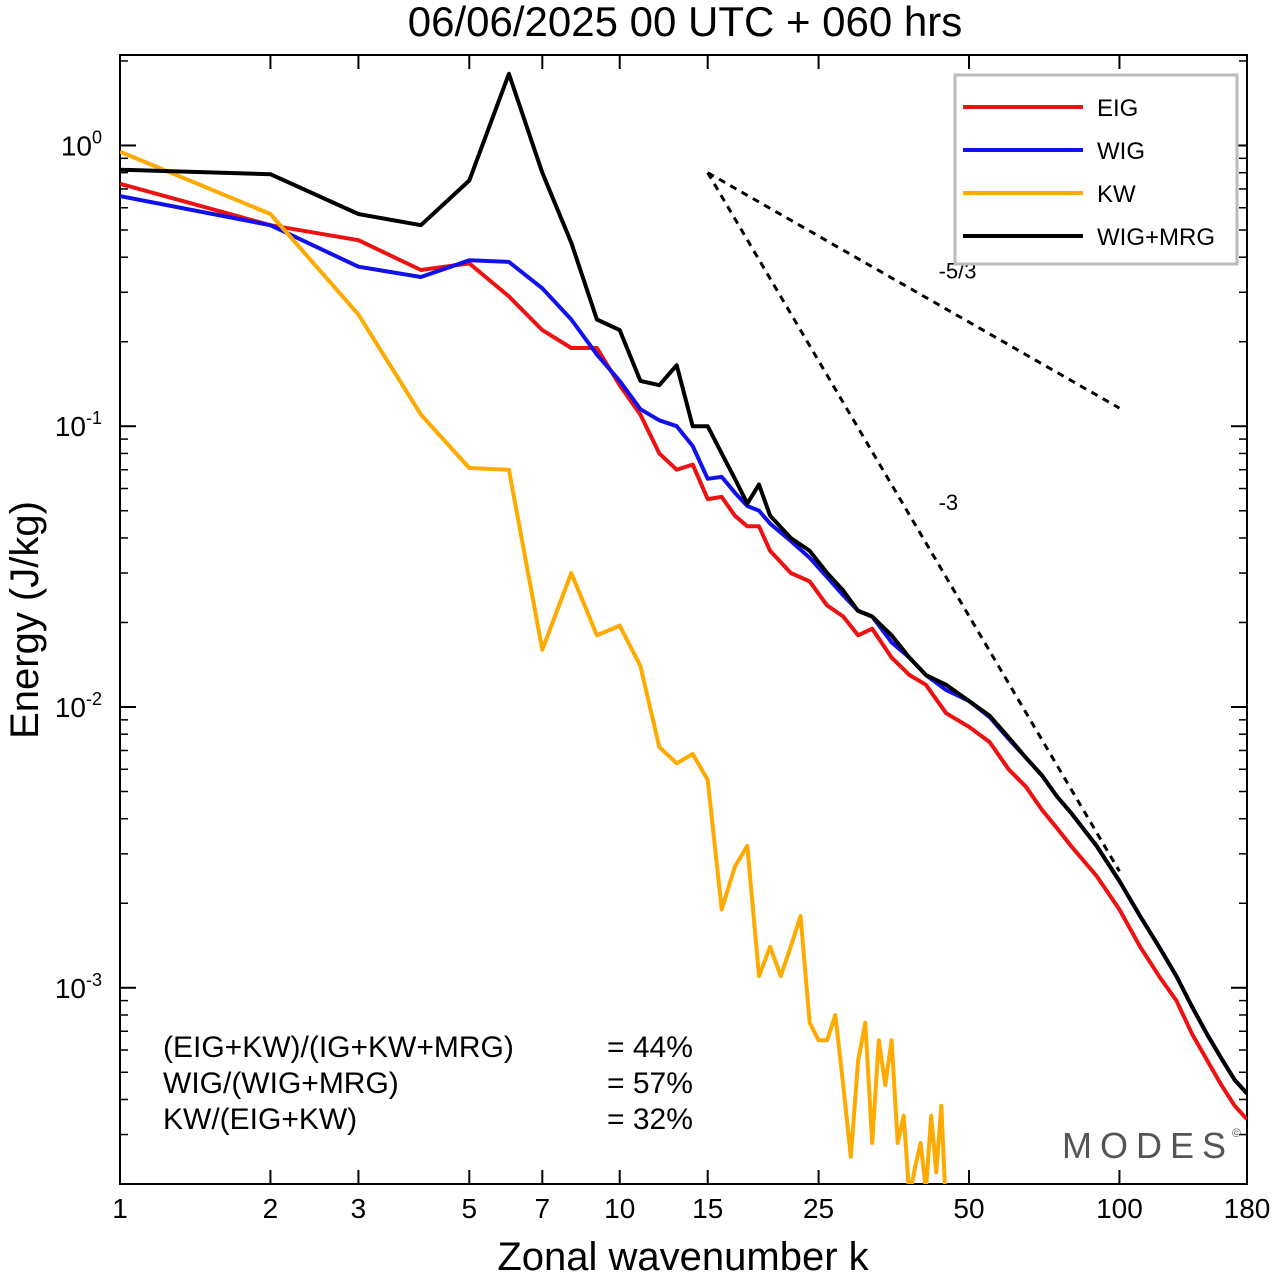  I want to click on x-tick-label: 5, so click(469, 1208).